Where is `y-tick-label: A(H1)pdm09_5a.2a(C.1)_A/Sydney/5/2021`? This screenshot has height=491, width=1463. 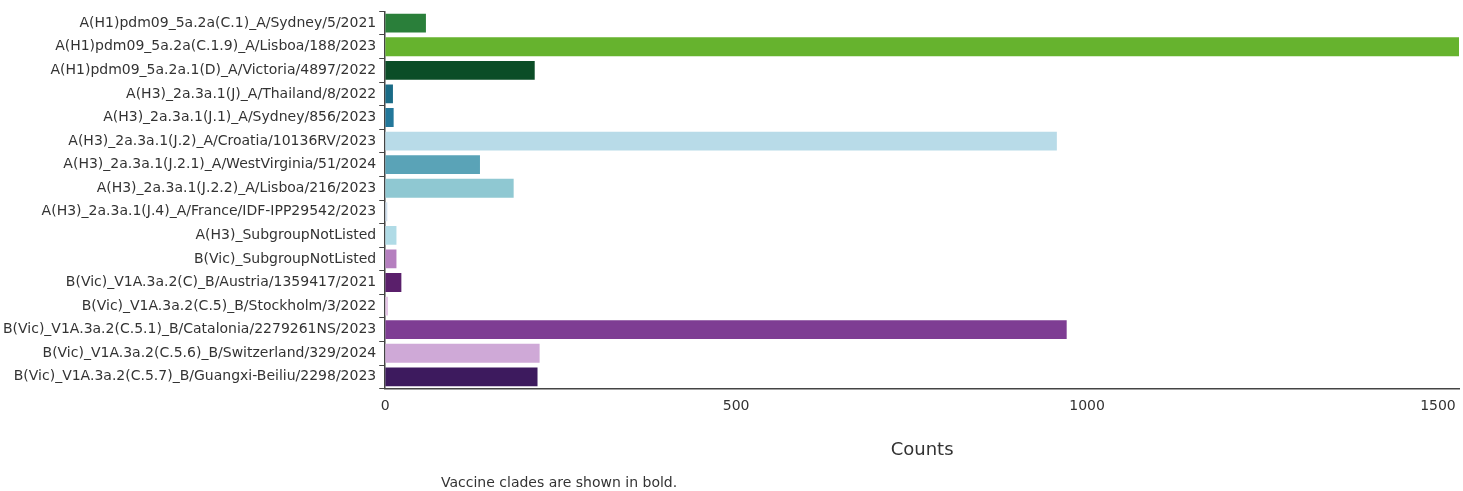 y-tick-label: A(H1)pdm09_5a.2a(C.1)_A/Sydney/5/2021 is located at coordinates (228, 21).